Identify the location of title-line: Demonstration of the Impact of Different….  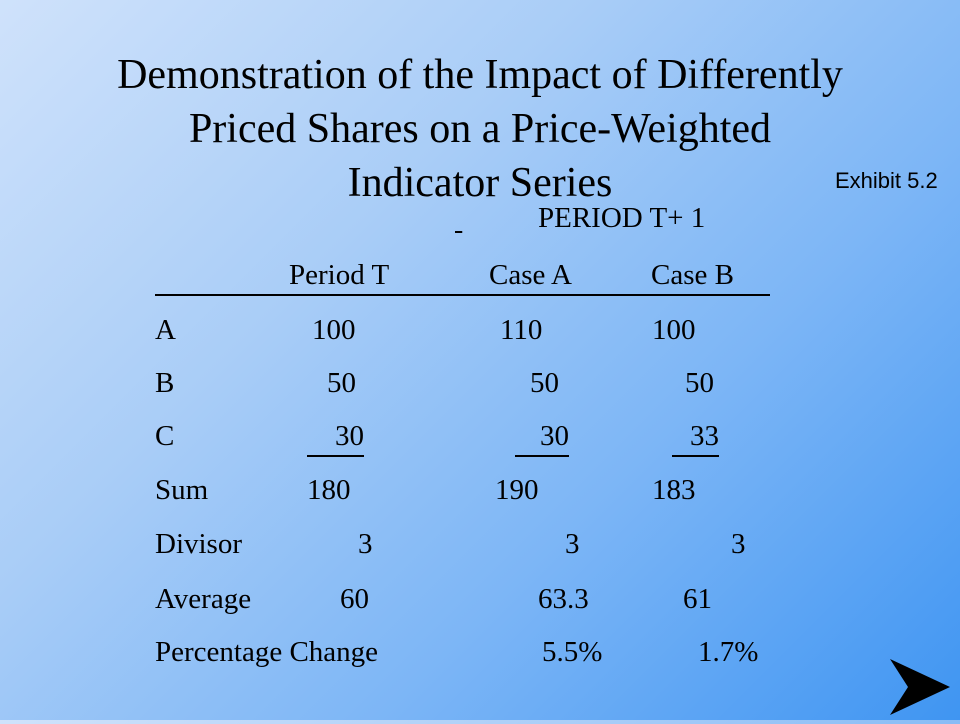
(480, 75).